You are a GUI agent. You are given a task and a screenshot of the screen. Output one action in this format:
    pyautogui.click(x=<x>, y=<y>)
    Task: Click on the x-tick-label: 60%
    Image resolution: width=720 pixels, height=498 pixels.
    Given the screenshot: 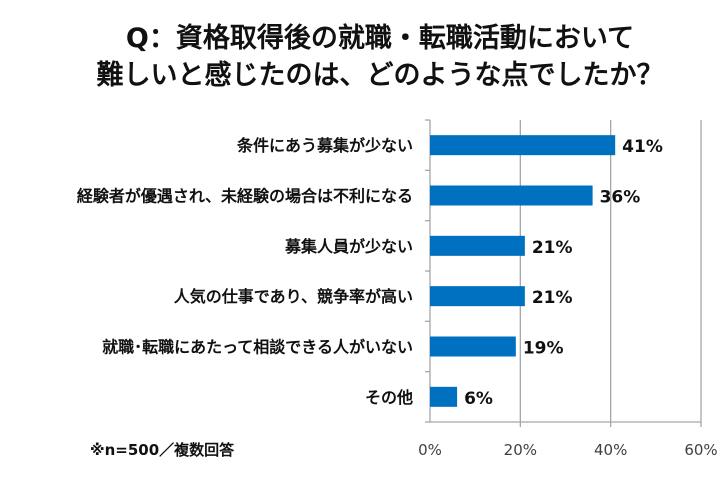 What is the action you would take?
    pyautogui.click(x=700, y=450)
    